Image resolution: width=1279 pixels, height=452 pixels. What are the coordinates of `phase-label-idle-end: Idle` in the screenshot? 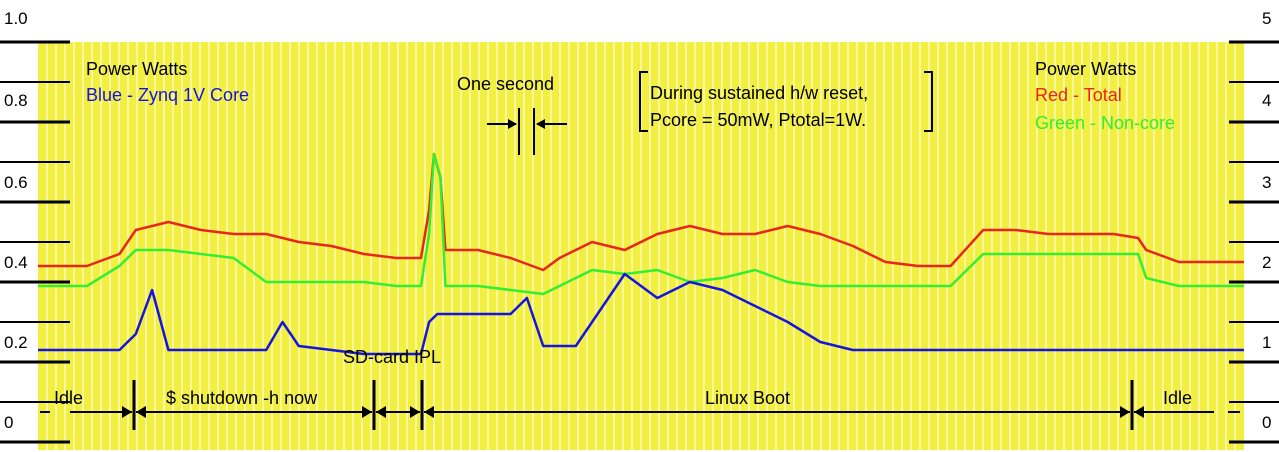 It's located at (1177, 398).